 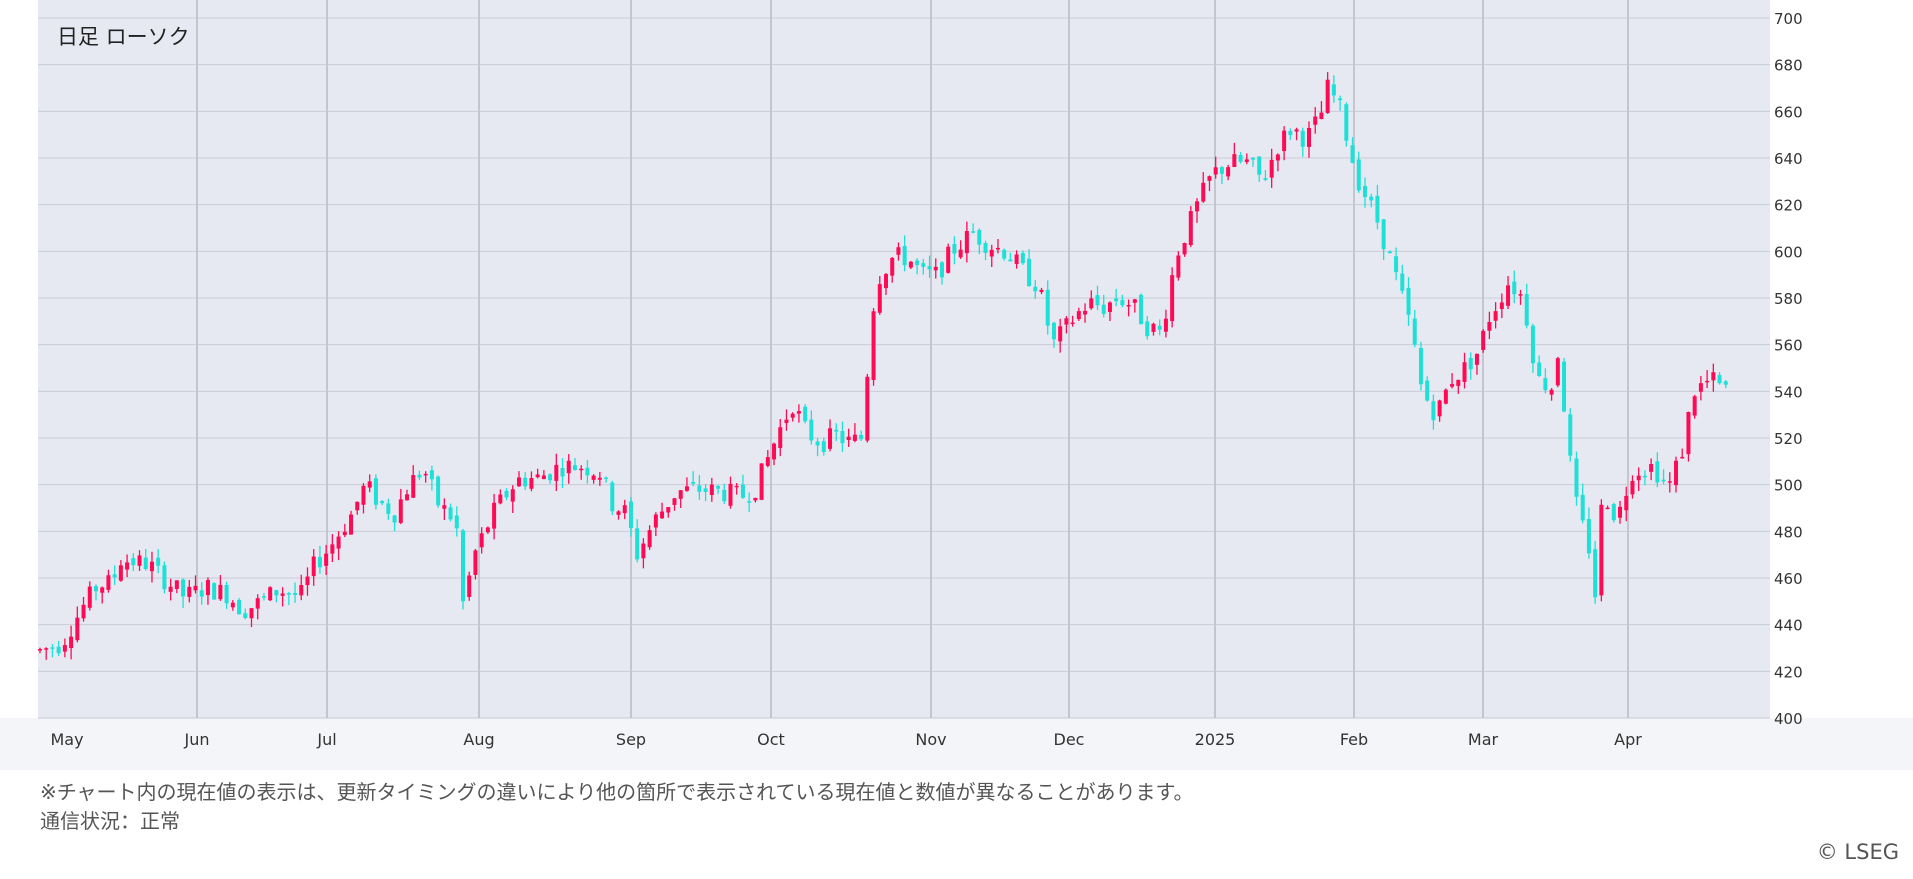 What do you see at coordinates (1788, 252) in the screenshot?
I see `y-tick-label: 600` at bounding box center [1788, 252].